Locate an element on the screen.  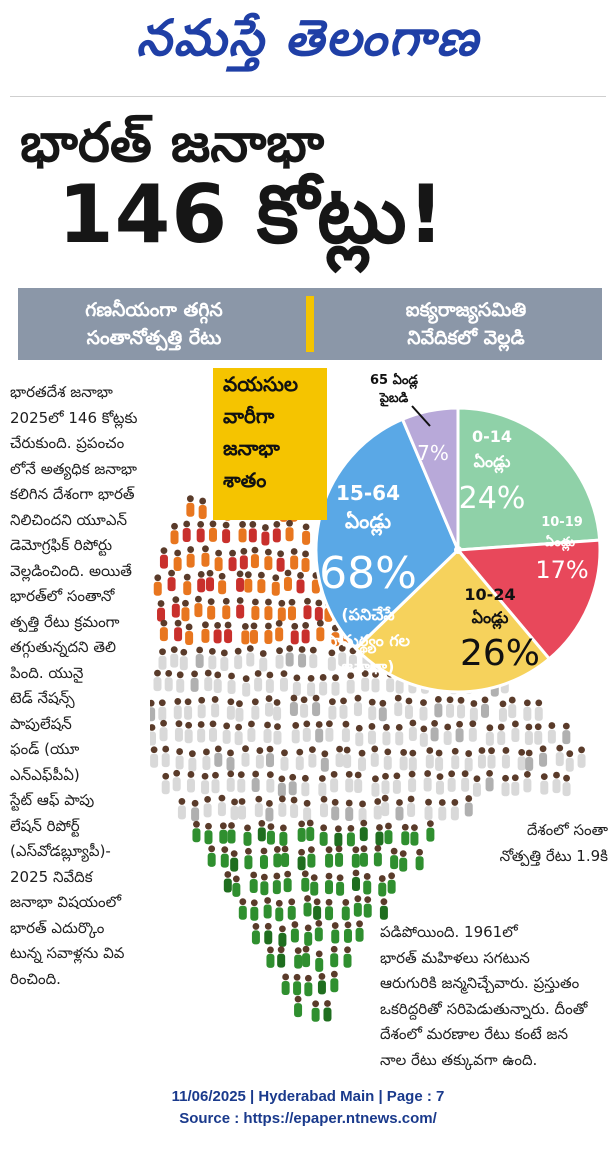
pie-label: 15-64 is located at coordinates (368, 493).